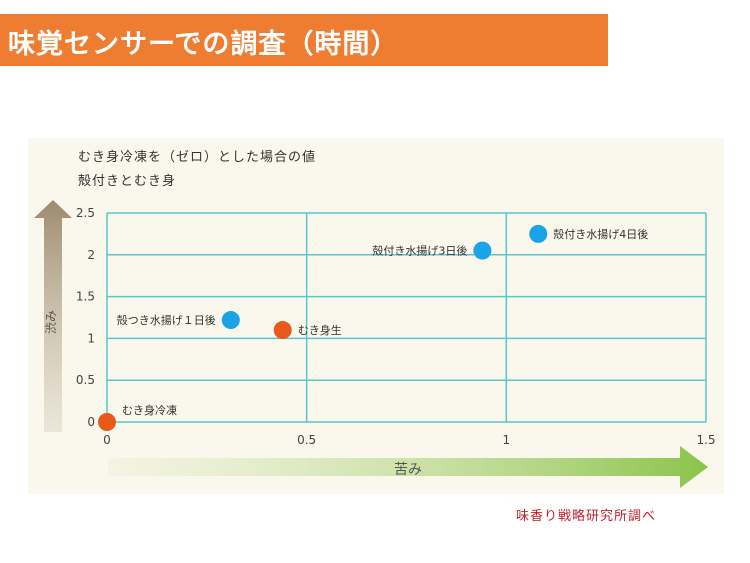 The height and width of the screenshot is (563, 750). What do you see at coordinates (419, 251) in the screenshot?
I see `data-point-label: 殻付き水揚げ3日後` at bounding box center [419, 251].